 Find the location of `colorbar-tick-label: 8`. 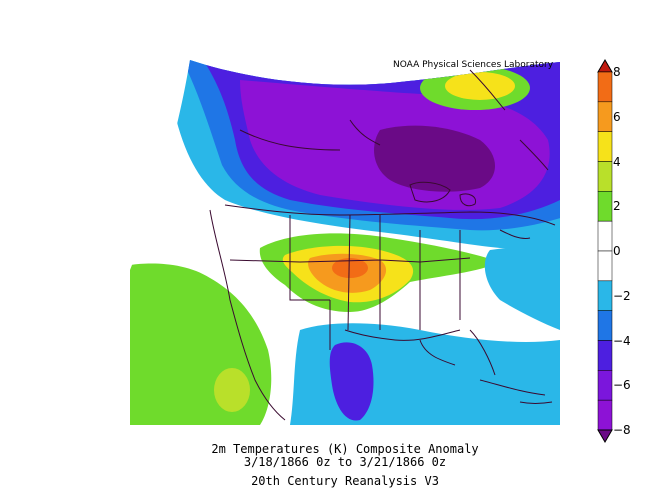

colorbar-tick-label: 8 is located at coordinates (617, 72).